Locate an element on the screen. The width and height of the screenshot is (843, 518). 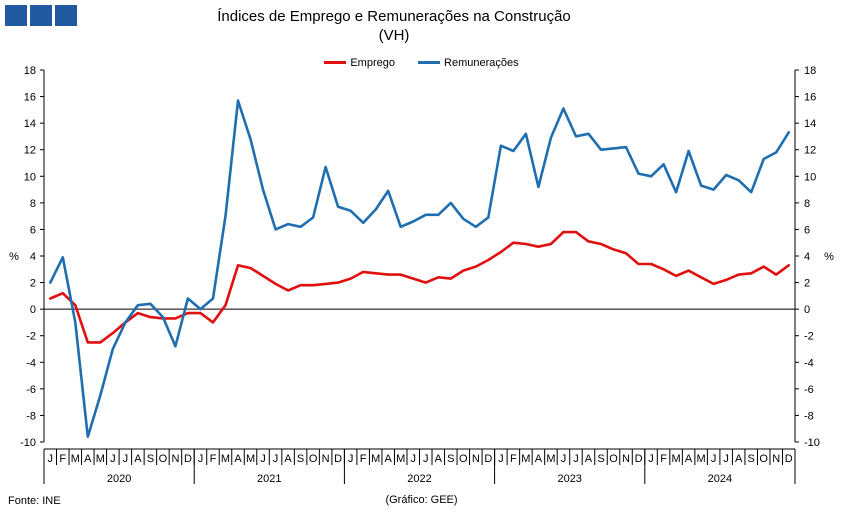
y-tick-label-right: 18 is located at coordinates (810, 71).